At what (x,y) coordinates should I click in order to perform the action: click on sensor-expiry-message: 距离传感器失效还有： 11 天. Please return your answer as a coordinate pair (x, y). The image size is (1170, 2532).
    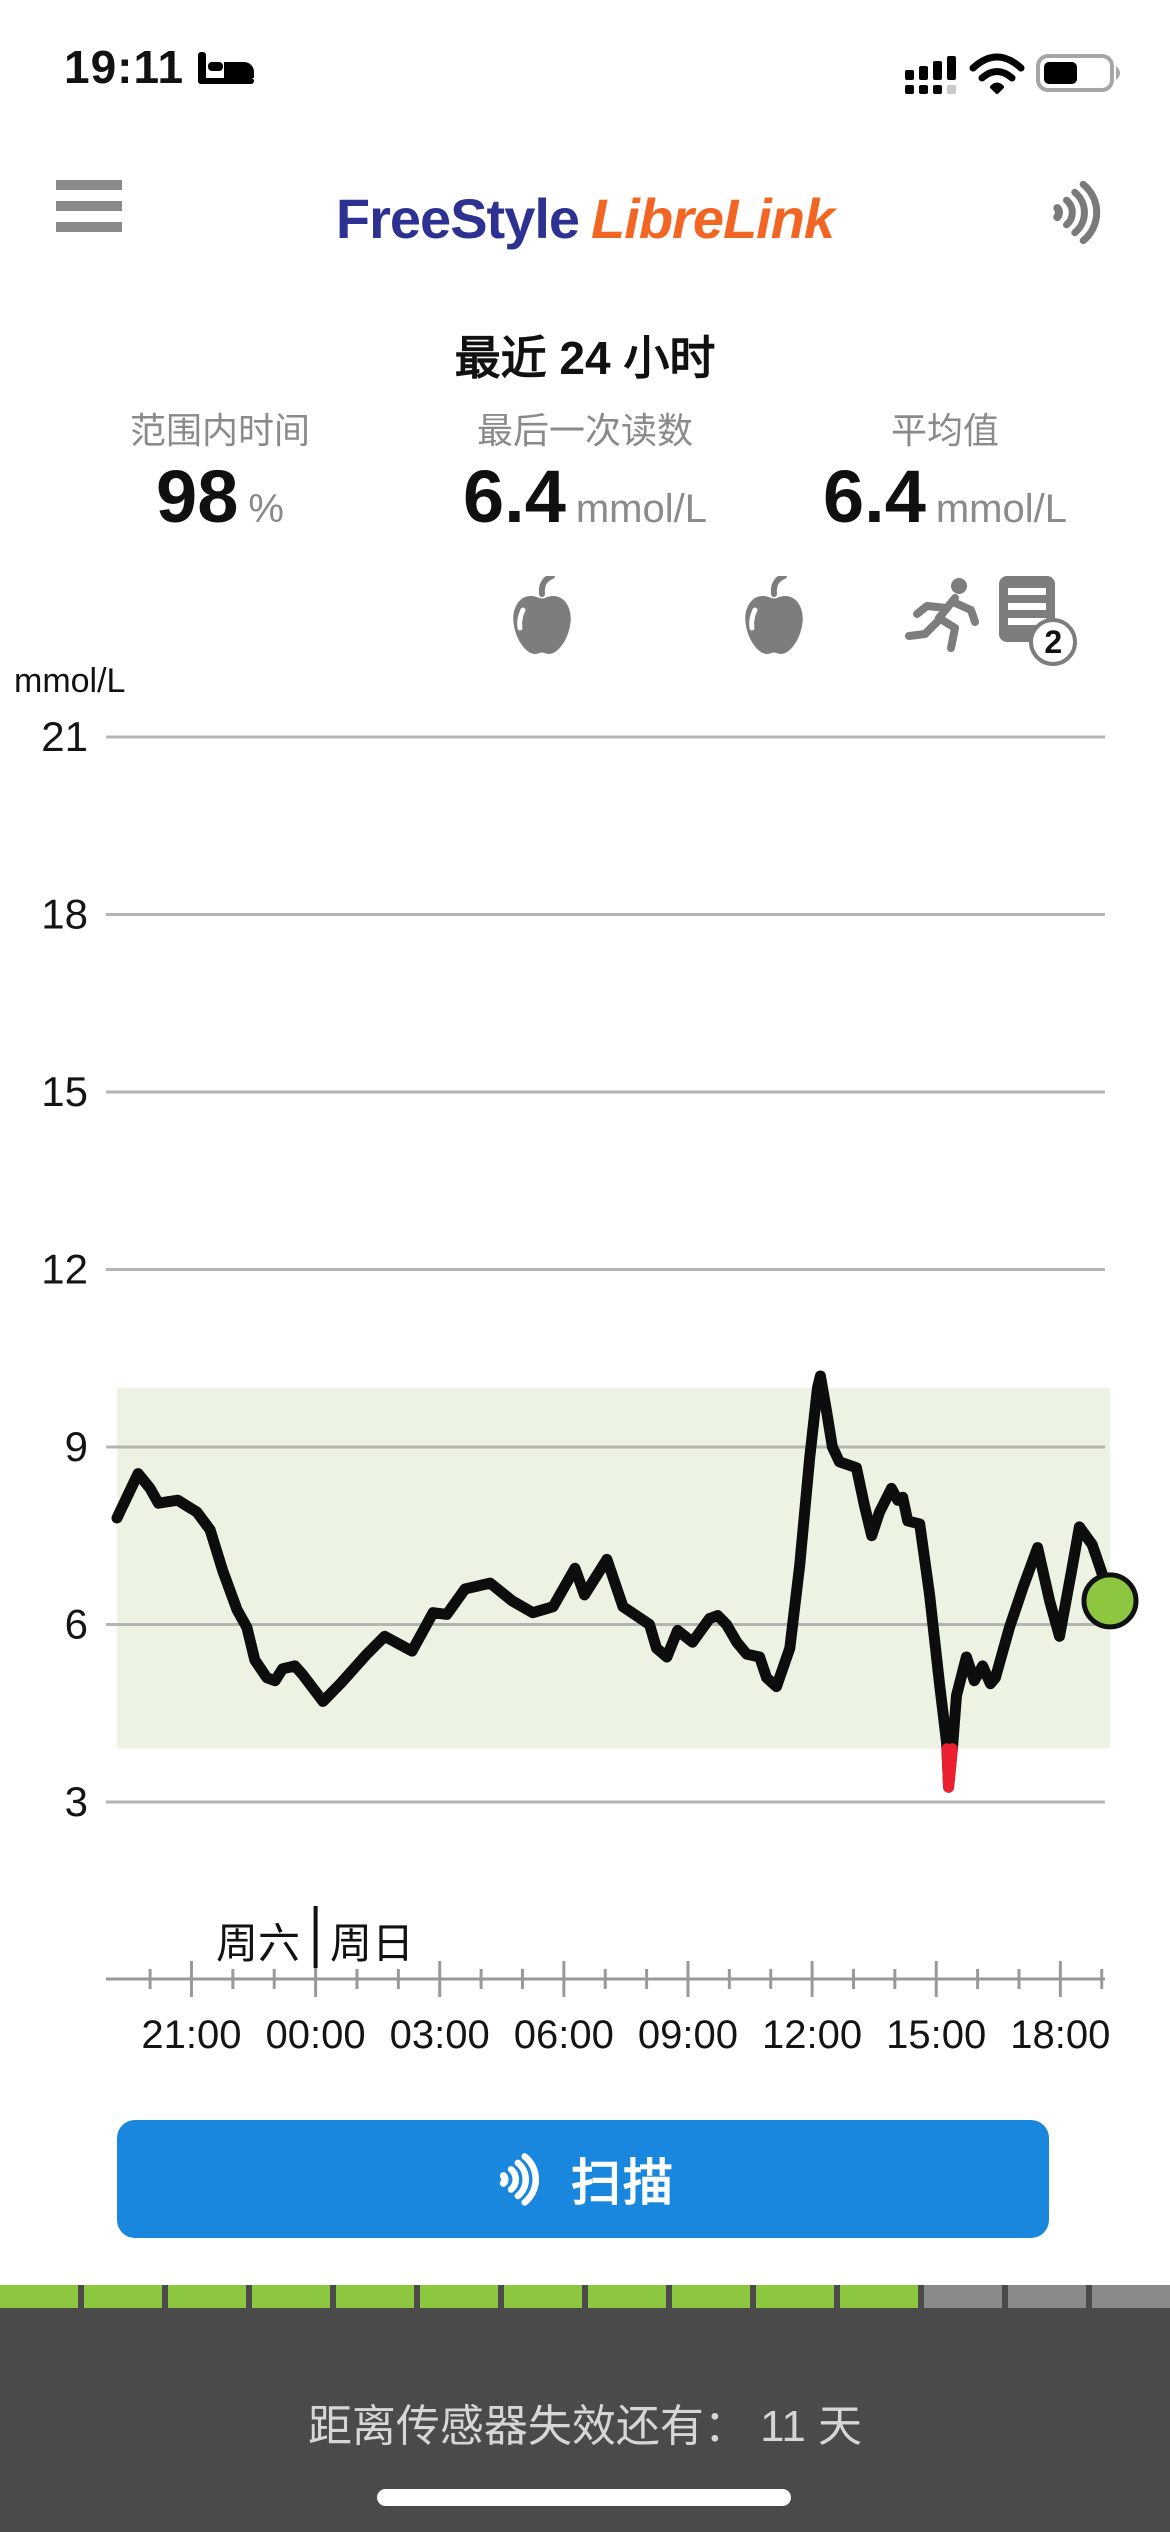
    Looking at the image, I should click on (585, 2426).